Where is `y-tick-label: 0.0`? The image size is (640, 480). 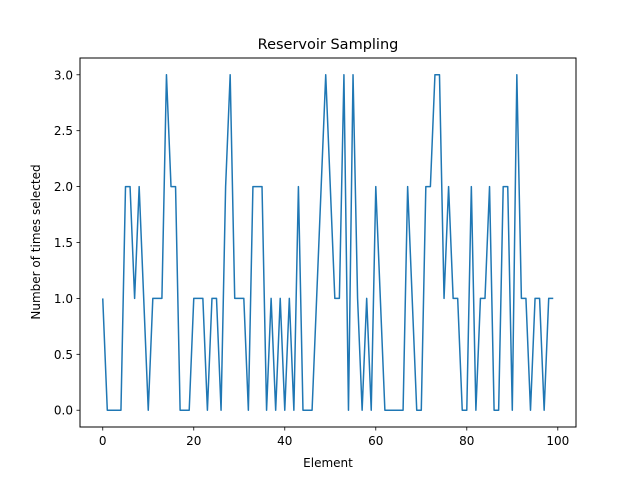 y-tick-label: 0.0 is located at coordinates (63, 411).